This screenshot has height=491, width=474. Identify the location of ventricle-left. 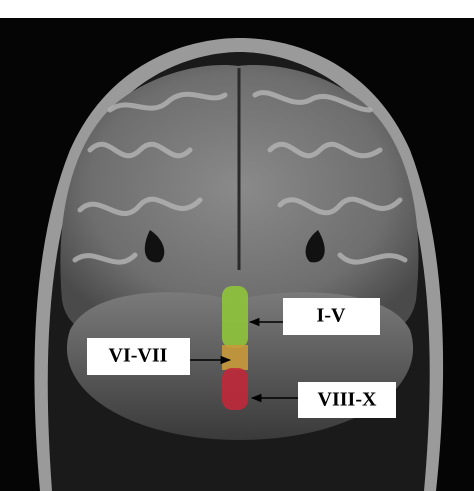
(154, 246).